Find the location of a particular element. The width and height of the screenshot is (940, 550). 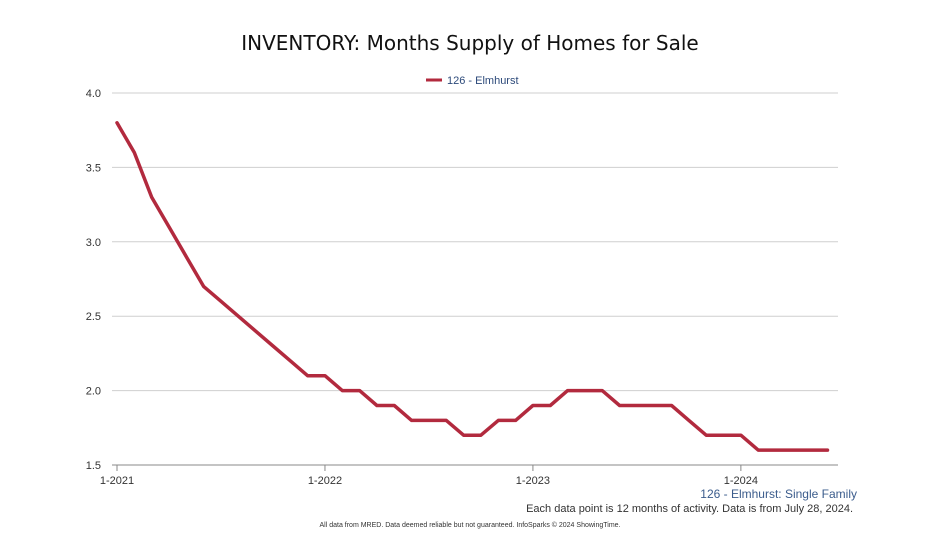

x-tick-label: 1-2024 is located at coordinates (741, 481).